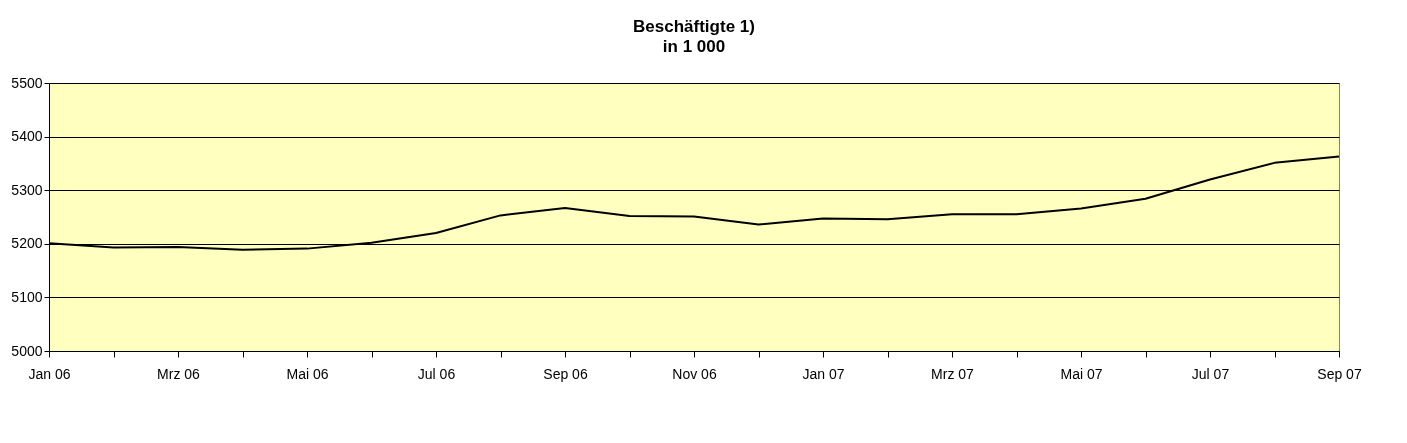 This screenshot has width=1407, height=443. Describe the element at coordinates (307, 373) in the screenshot. I see `x-tick-label: Mai 06` at that location.